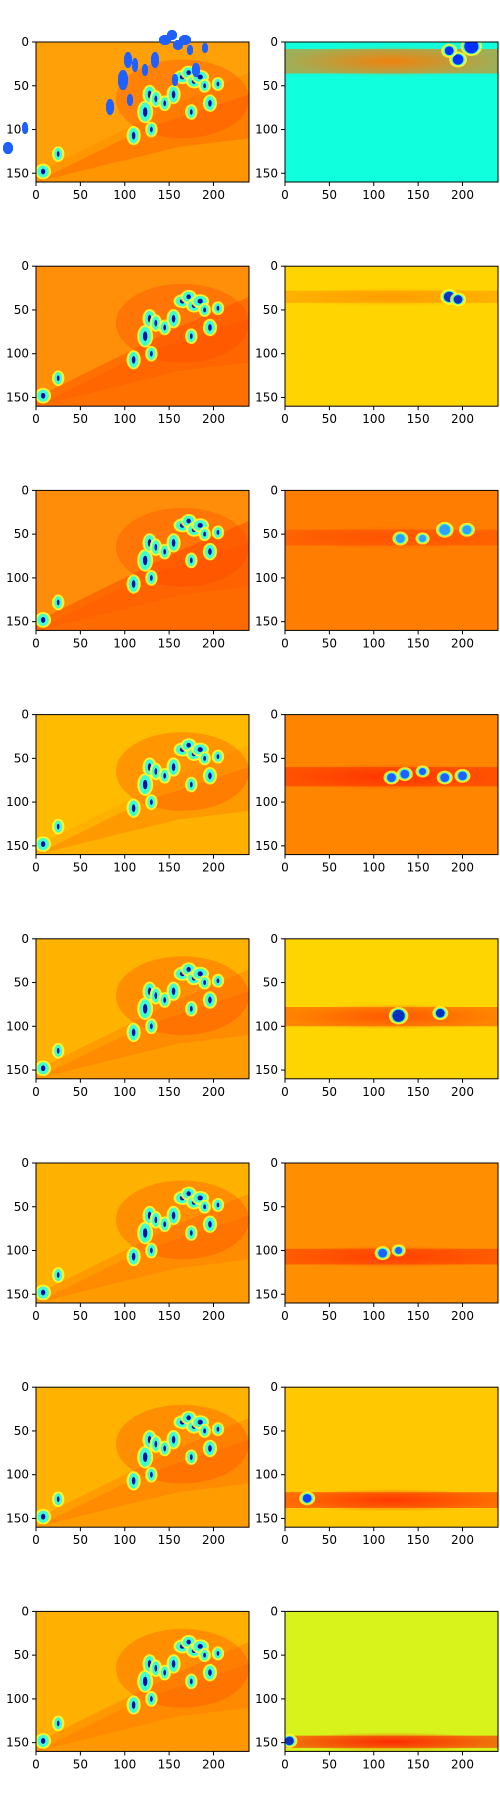  What do you see at coordinates (128, 1687) in the screenshot?
I see `heatmap-panel-r8-left: 0 50 100 150 200 0 50 100 150` at bounding box center [128, 1687].